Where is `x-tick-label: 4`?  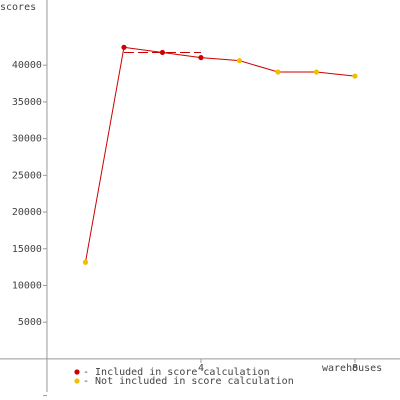
x-tick-label: 4 is located at coordinates (201, 368).